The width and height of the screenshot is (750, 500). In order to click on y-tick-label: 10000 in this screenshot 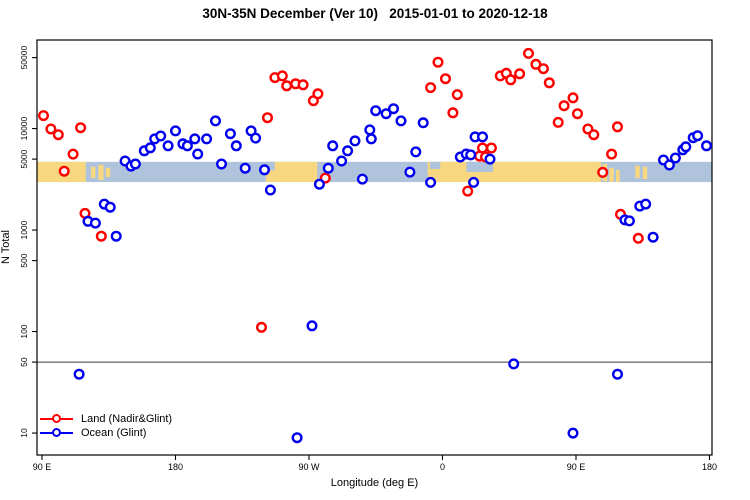, I will do `click(24, 128)`.